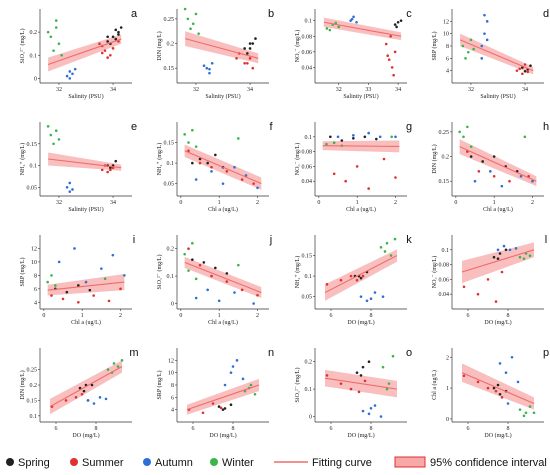  I want to click on y-tick-label: 10, so click(446, 35).